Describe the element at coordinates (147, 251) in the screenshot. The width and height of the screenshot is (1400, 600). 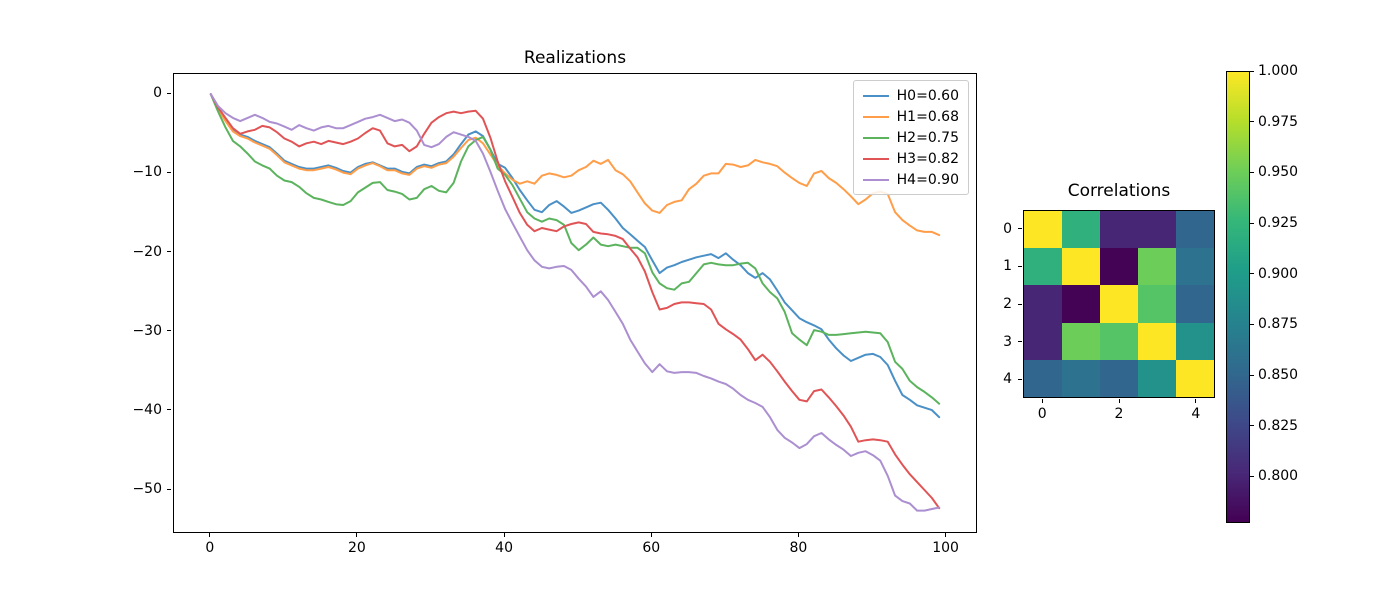
I see `y-tick-label: −20` at that location.